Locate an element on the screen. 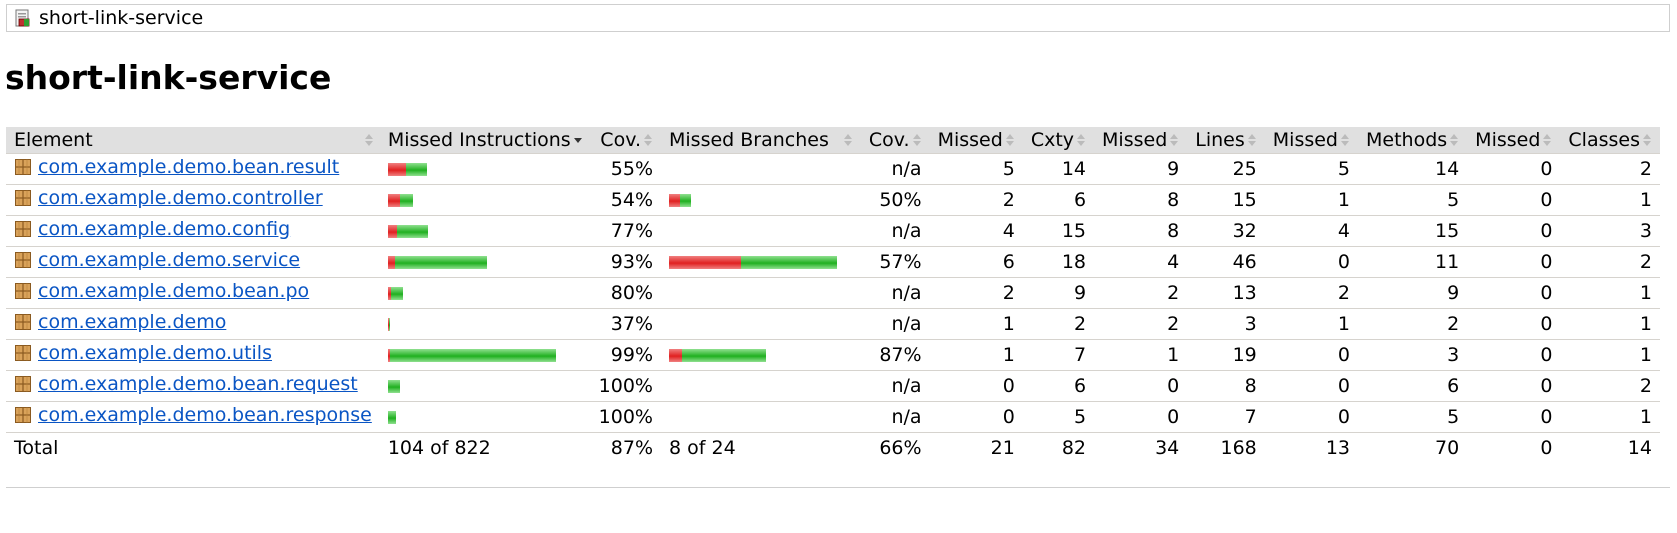 Image resolution: width=1677 pixels, height=533 pixels. complexity: 5 is located at coordinates (1058, 416).